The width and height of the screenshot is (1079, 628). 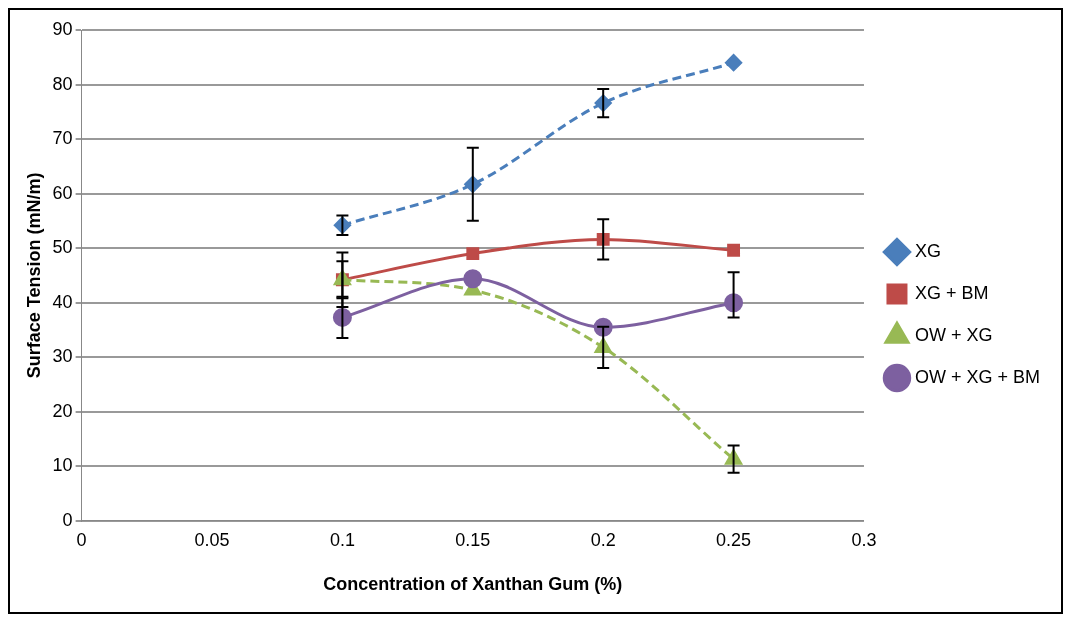 What do you see at coordinates (62, 83) in the screenshot?
I see `y-tick-label: 80` at bounding box center [62, 83].